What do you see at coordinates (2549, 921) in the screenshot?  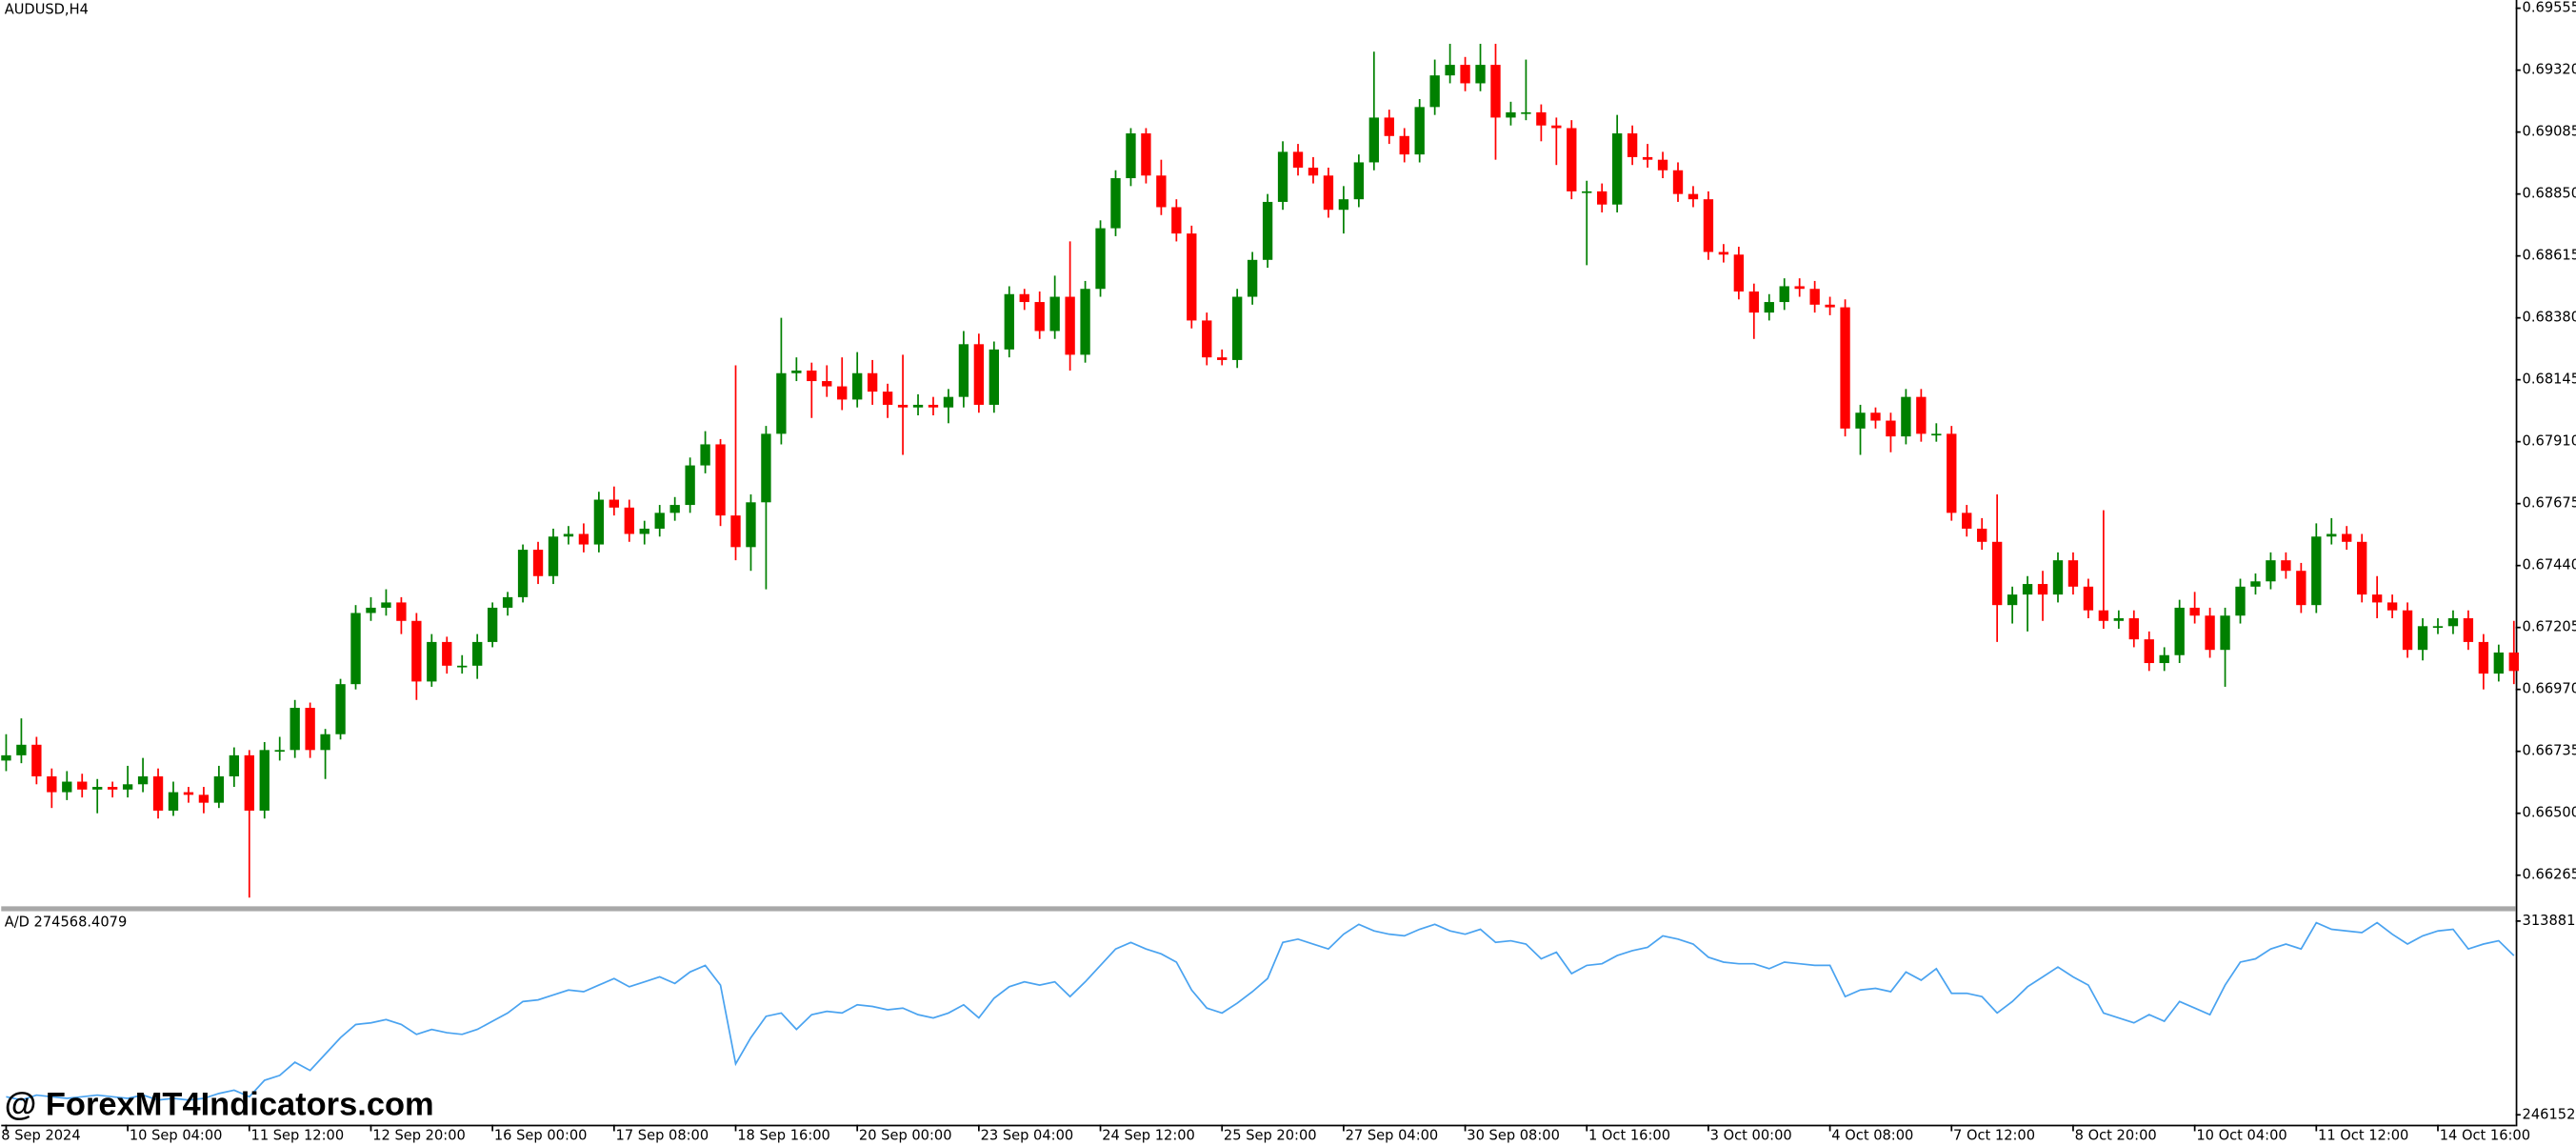 I see `y-tick-label: 313881.1` at bounding box center [2549, 921].